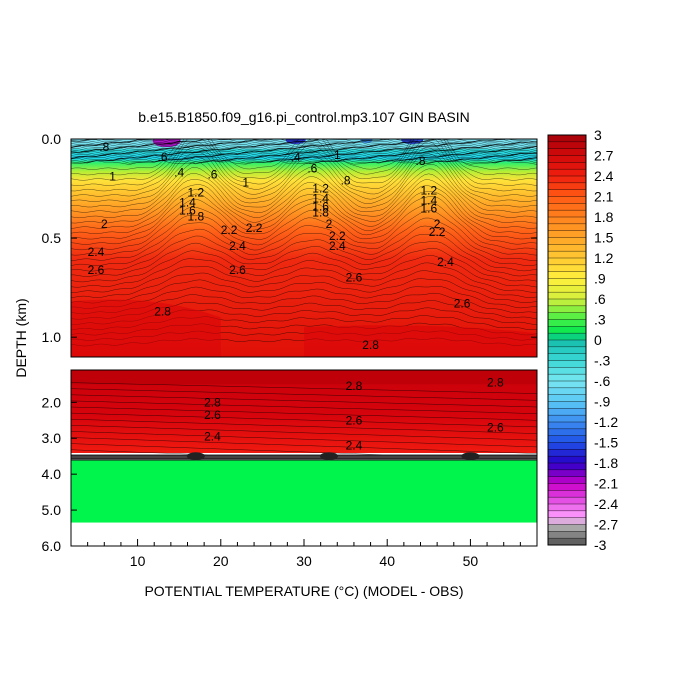 This screenshot has height=700, width=700. Describe the element at coordinates (606, 422) in the screenshot. I see `colorbar-tick-label: -1.2` at that location.